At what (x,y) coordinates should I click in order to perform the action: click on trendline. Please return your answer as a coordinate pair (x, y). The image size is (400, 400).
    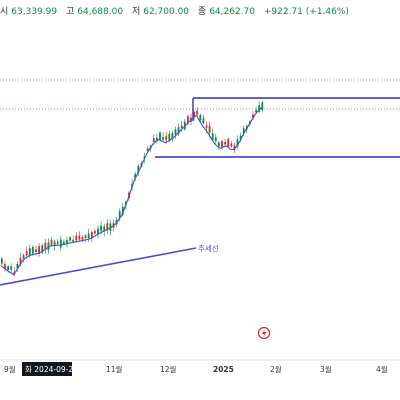
    Looking at the image, I should click on (98, 266).